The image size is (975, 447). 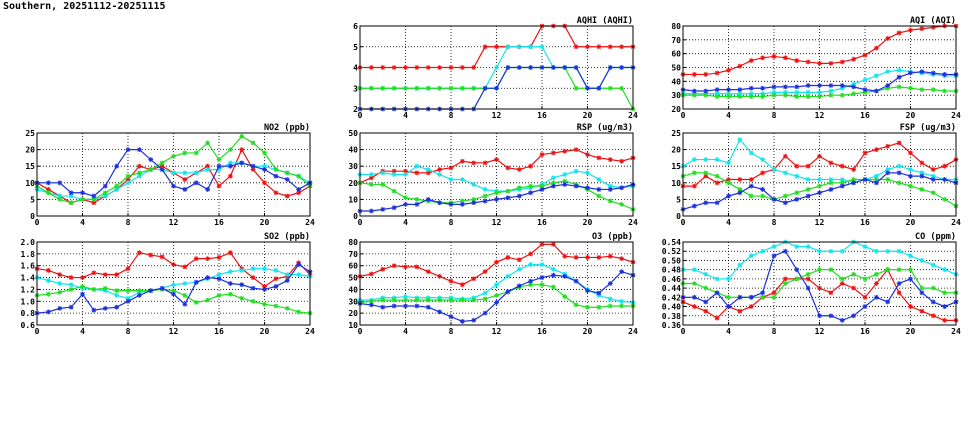 I want to click on o3-chart: O3 (ppb) 0 4 8 12 16 20 24 10 20 30 40 50 60 70 80, so click(x=488, y=283).